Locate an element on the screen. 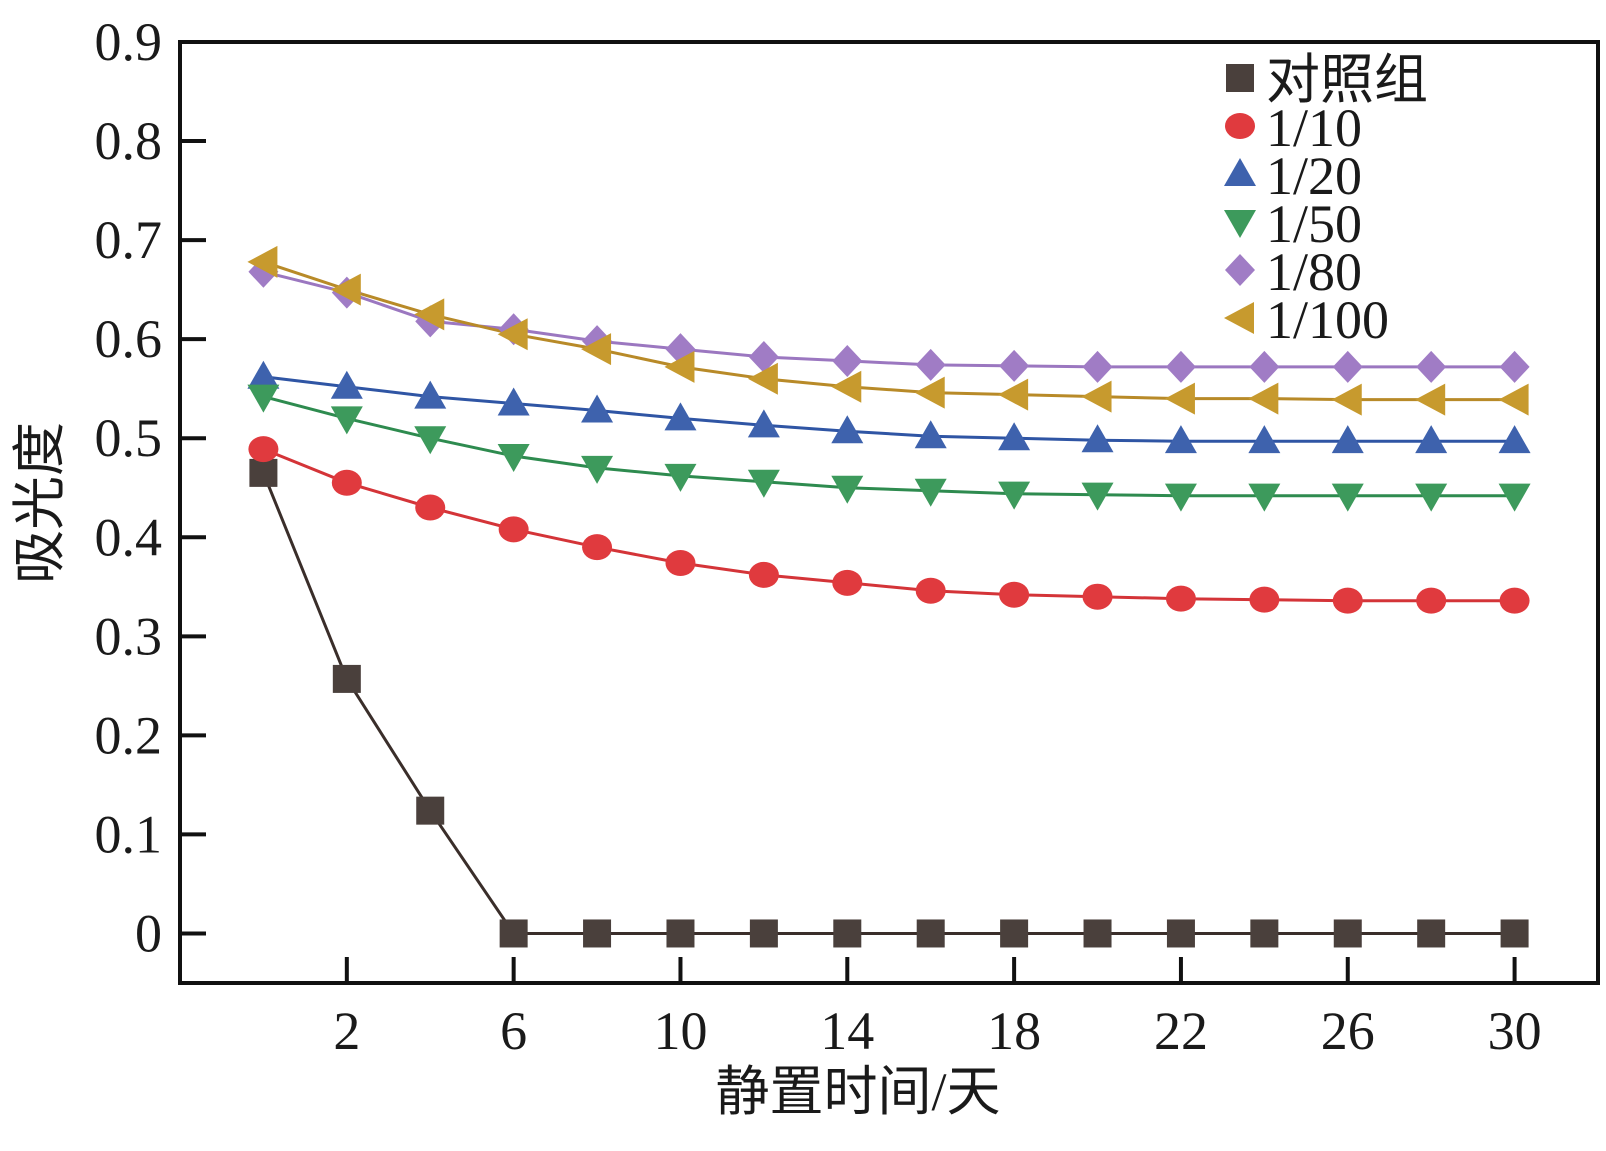  series-line is located at coordinates (888, 331).